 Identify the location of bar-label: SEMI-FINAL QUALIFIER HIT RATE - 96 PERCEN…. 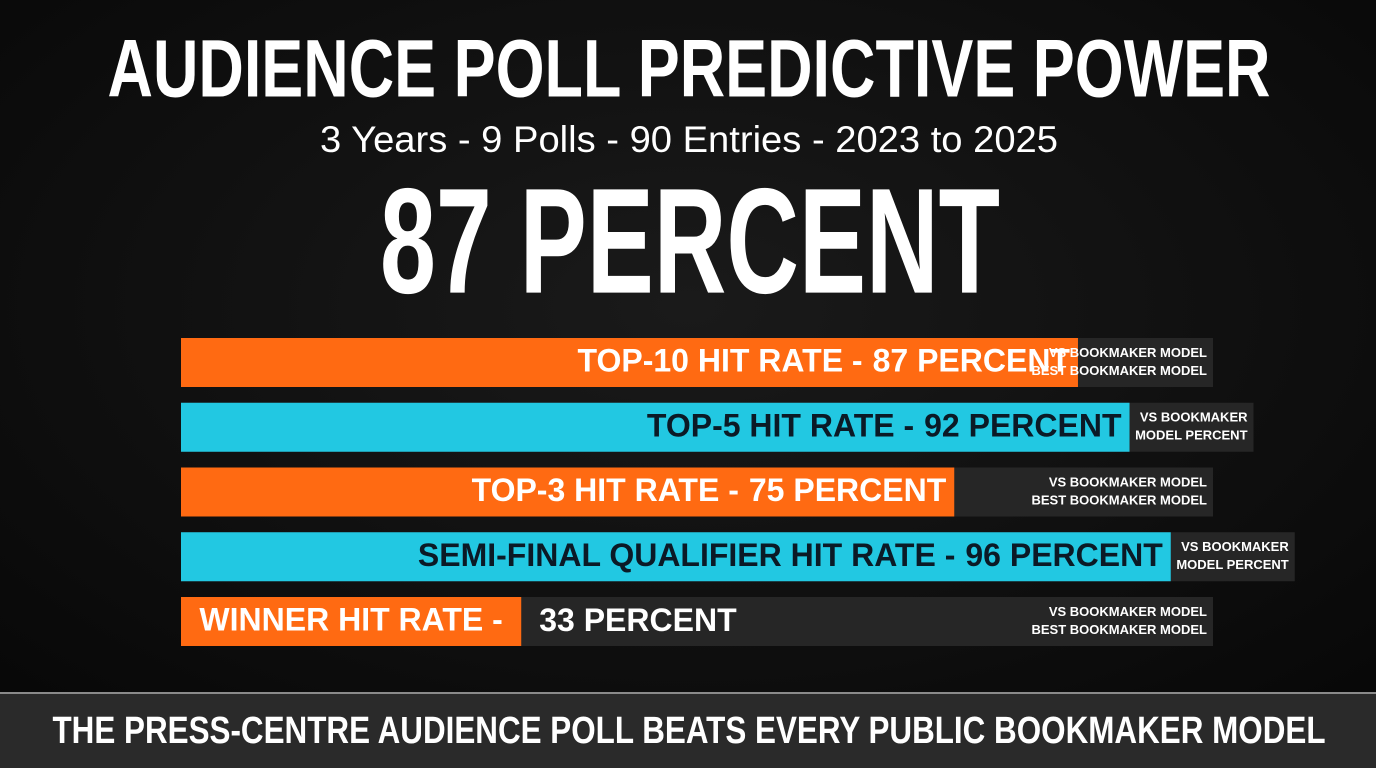
(790, 555).